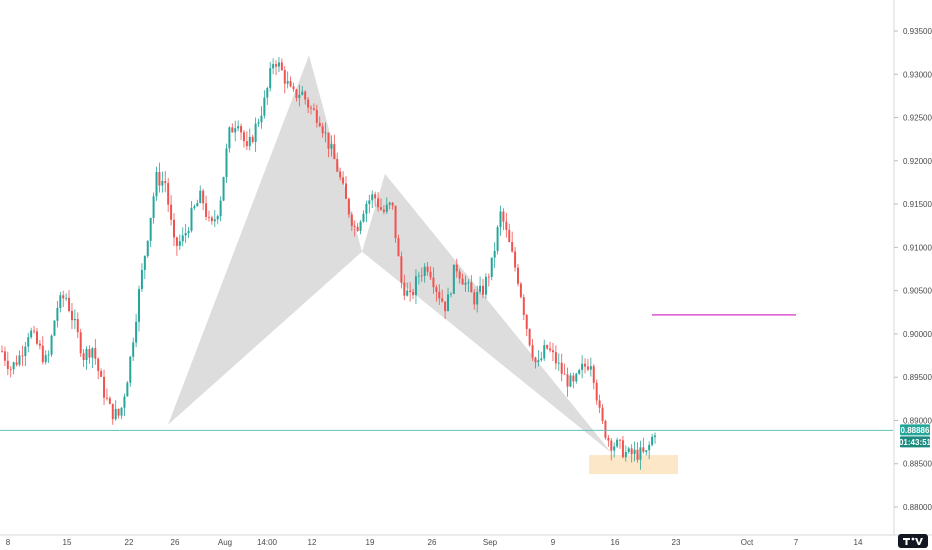 The height and width of the screenshot is (550, 932). What do you see at coordinates (913, 541) in the screenshot?
I see `tradingview-logo-icon` at bounding box center [913, 541].